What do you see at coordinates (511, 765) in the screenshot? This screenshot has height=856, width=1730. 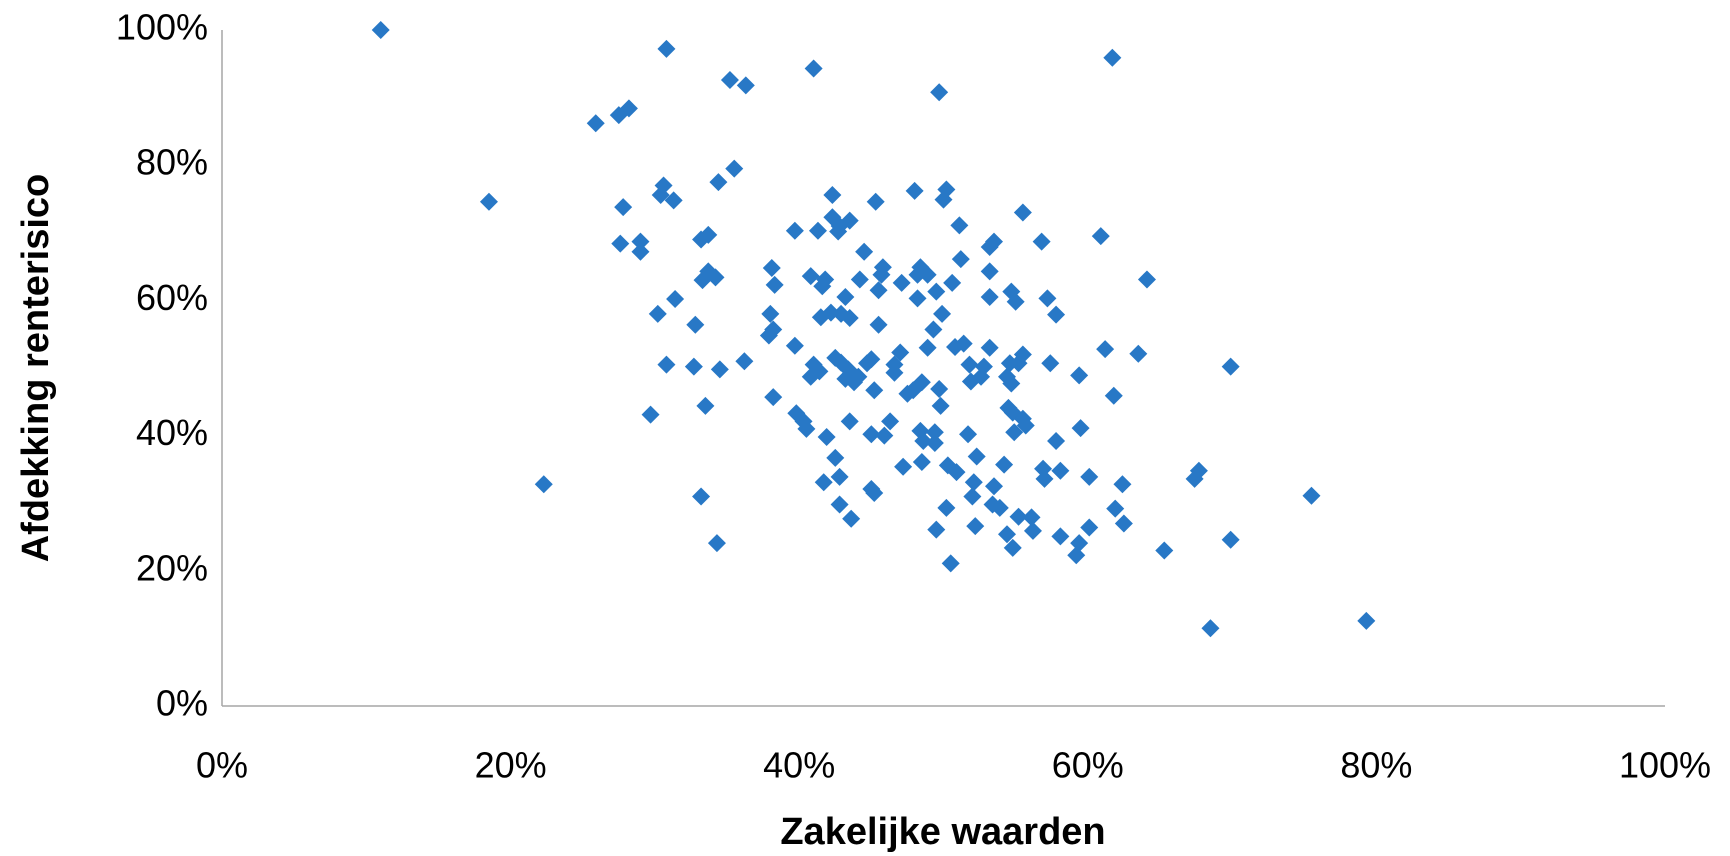 I see `x-tick-label: 20%` at bounding box center [511, 765].